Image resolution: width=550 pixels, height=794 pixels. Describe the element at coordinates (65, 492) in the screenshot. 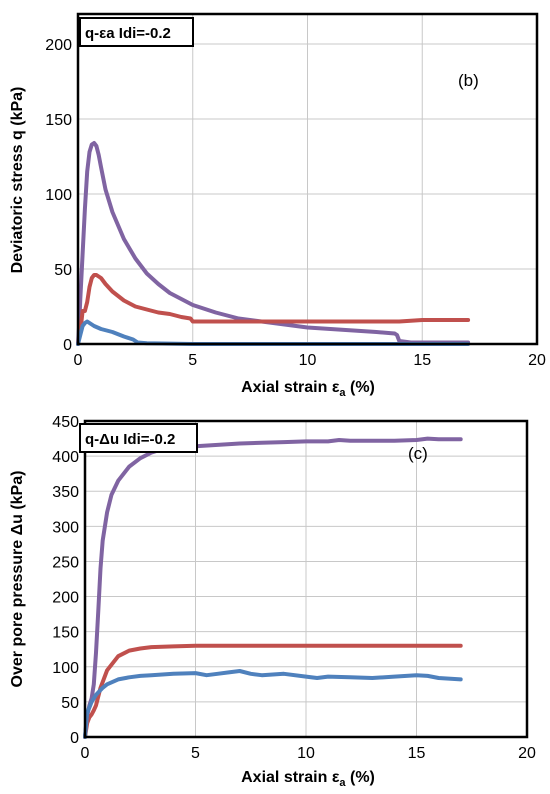

I see `y-tick-label: 350` at that location.